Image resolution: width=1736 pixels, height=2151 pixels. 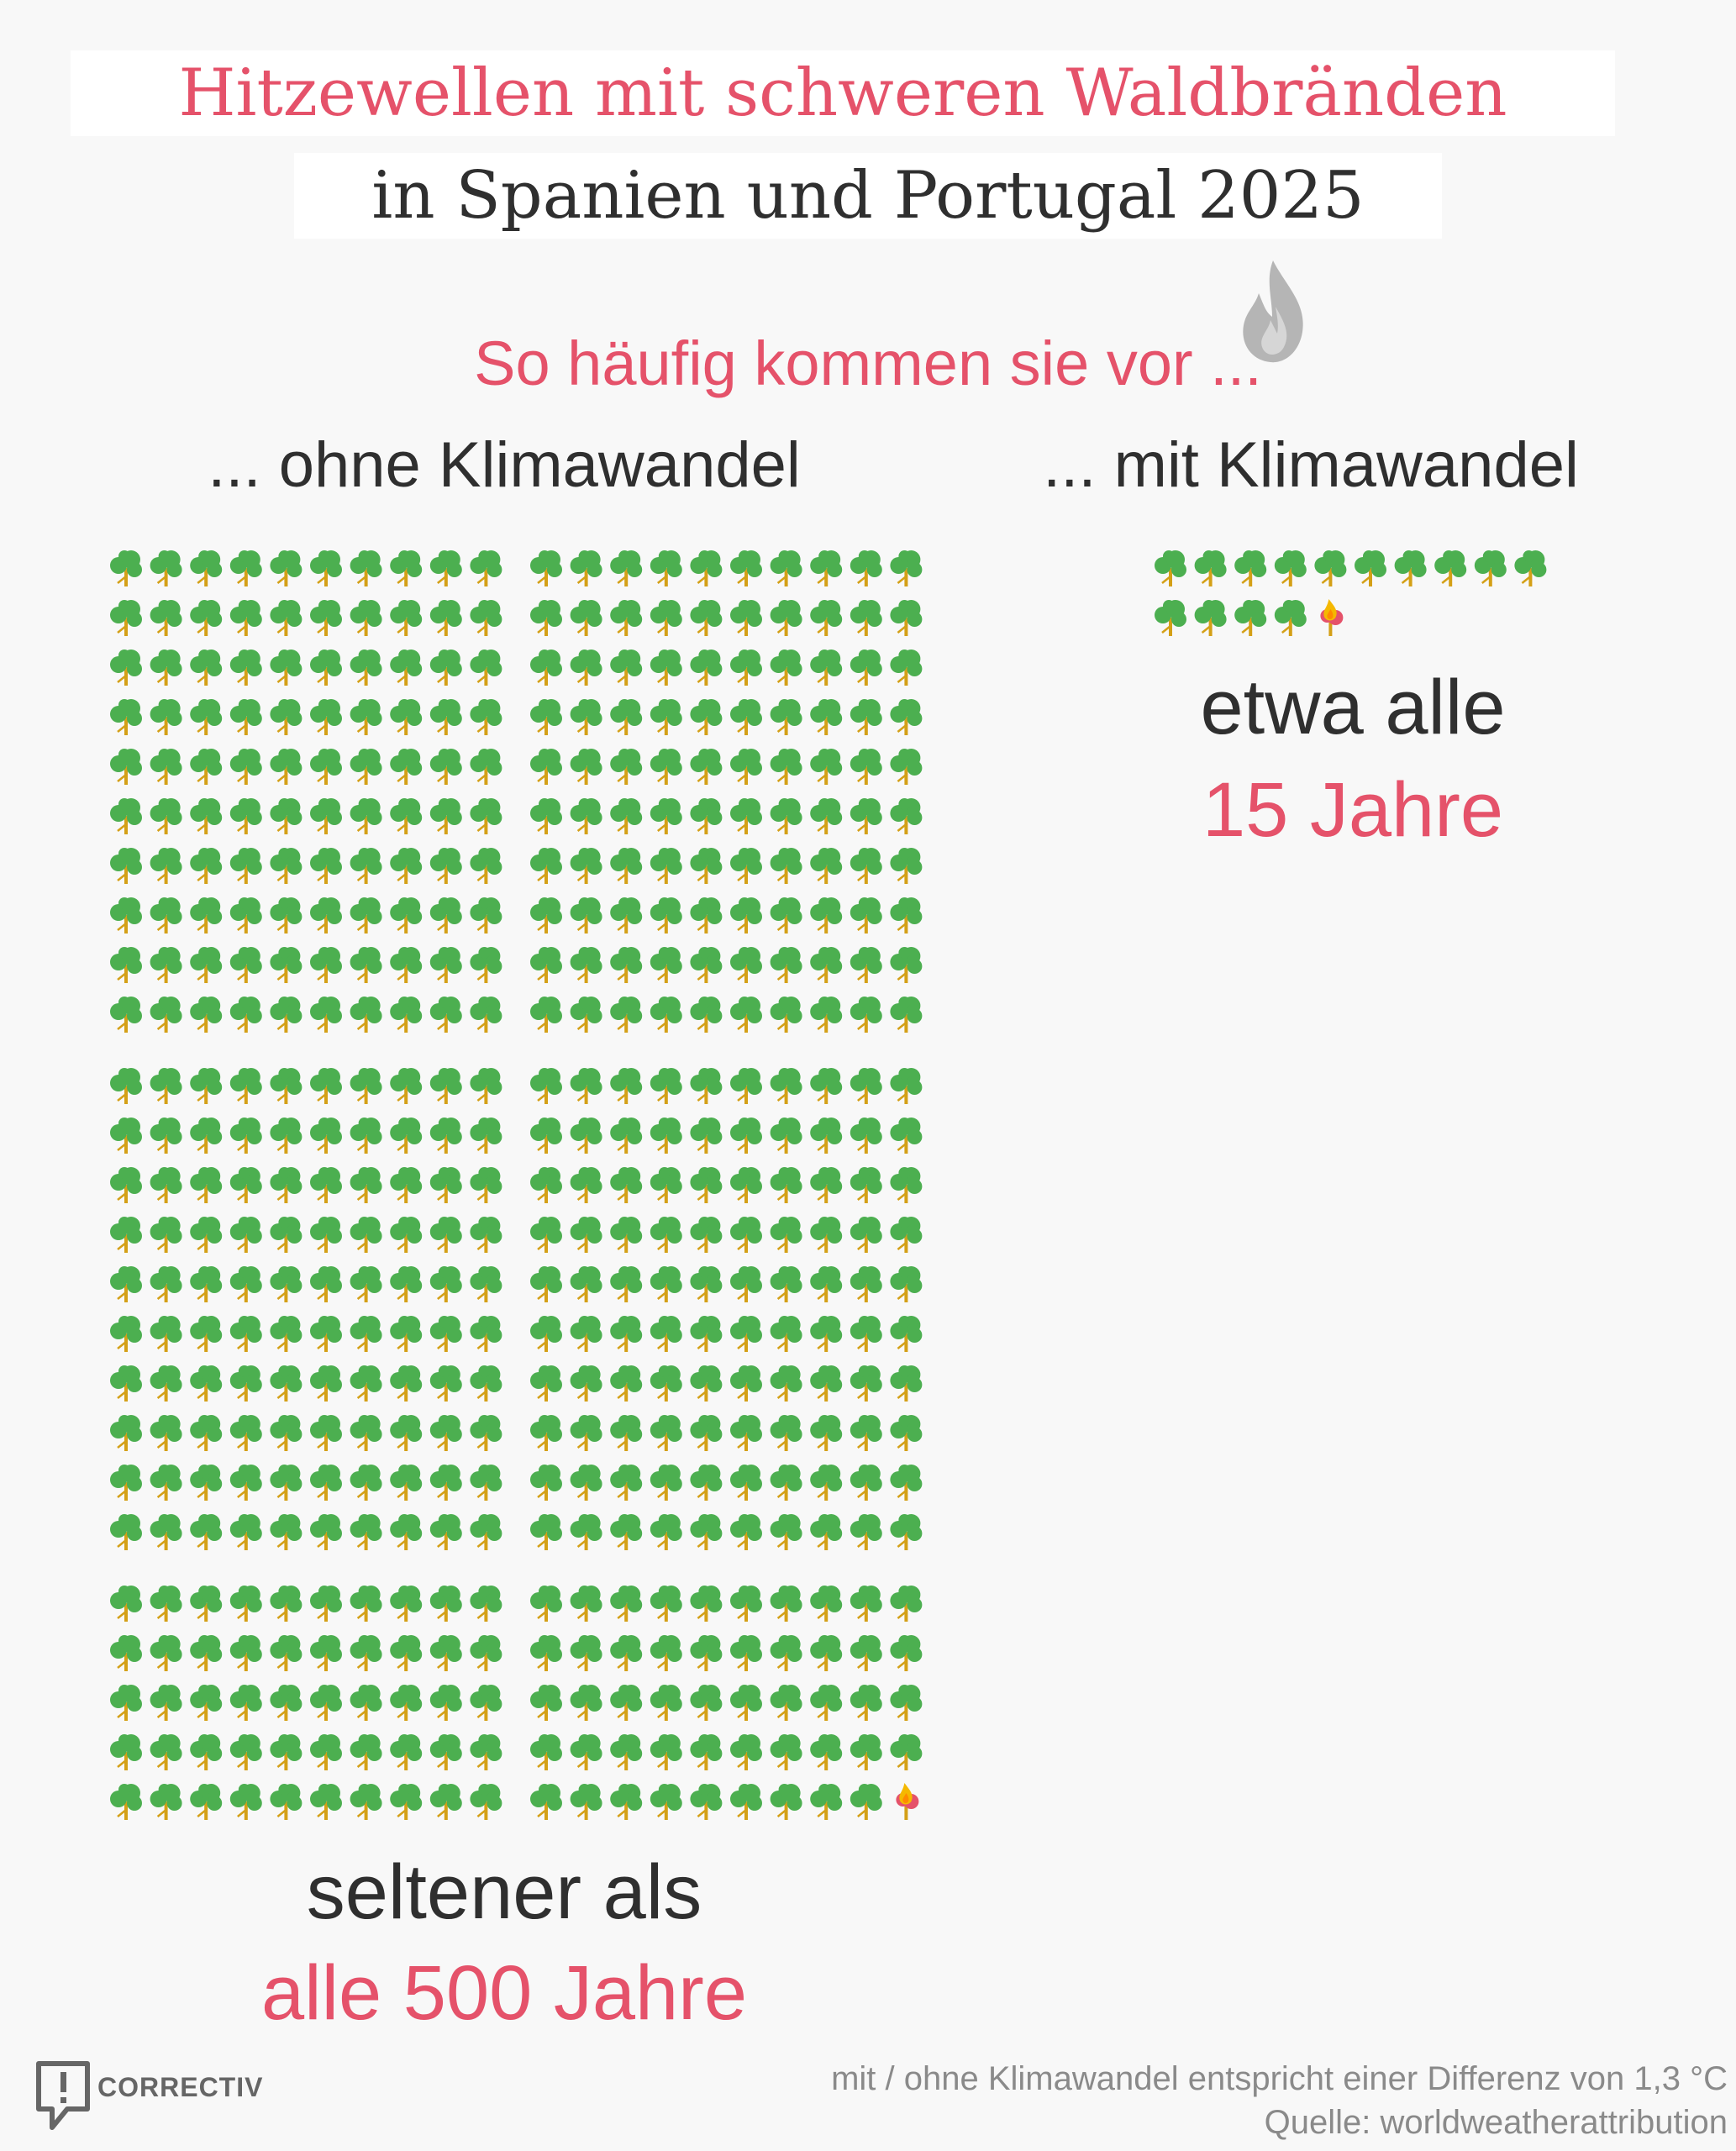 What do you see at coordinates (1496, 2122) in the screenshot?
I see `footer-source: Quelle: worldweatherattribution` at bounding box center [1496, 2122].